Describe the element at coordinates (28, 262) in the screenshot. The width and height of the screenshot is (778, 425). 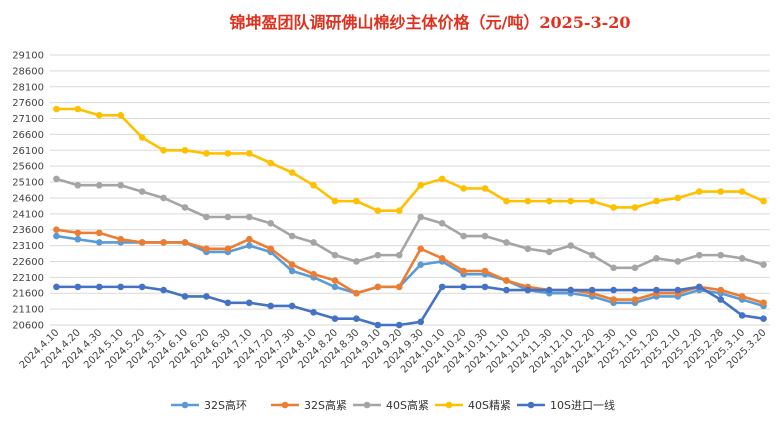
I see `y-tick-label: 22600` at that location.